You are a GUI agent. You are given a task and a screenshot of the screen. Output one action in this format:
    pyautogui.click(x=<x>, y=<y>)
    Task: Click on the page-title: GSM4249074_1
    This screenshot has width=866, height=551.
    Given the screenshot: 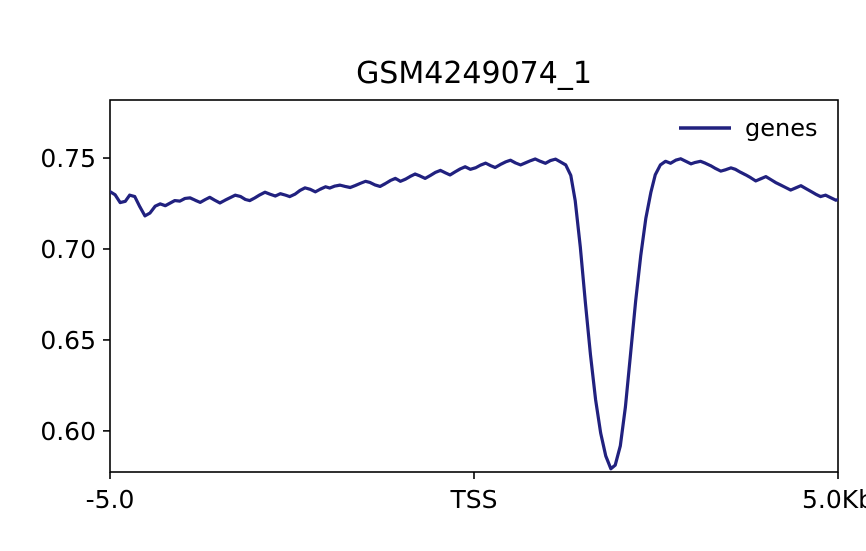 What is the action you would take?
    pyautogui.click(x=474, y=73)
    